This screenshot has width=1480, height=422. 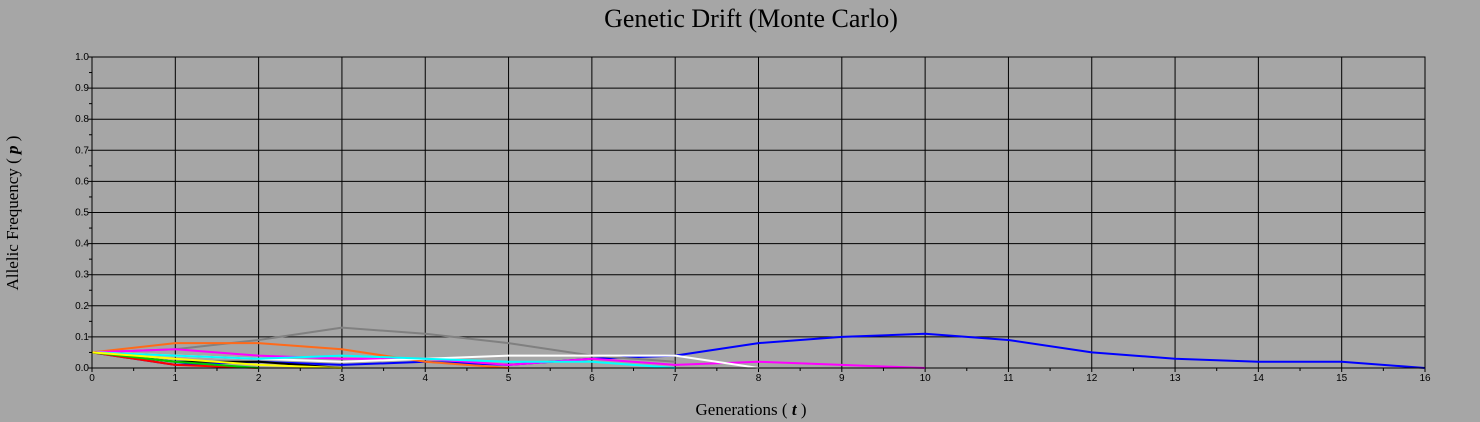 I want to click on x-tick-label: 11, so click(x=1008, y=378).